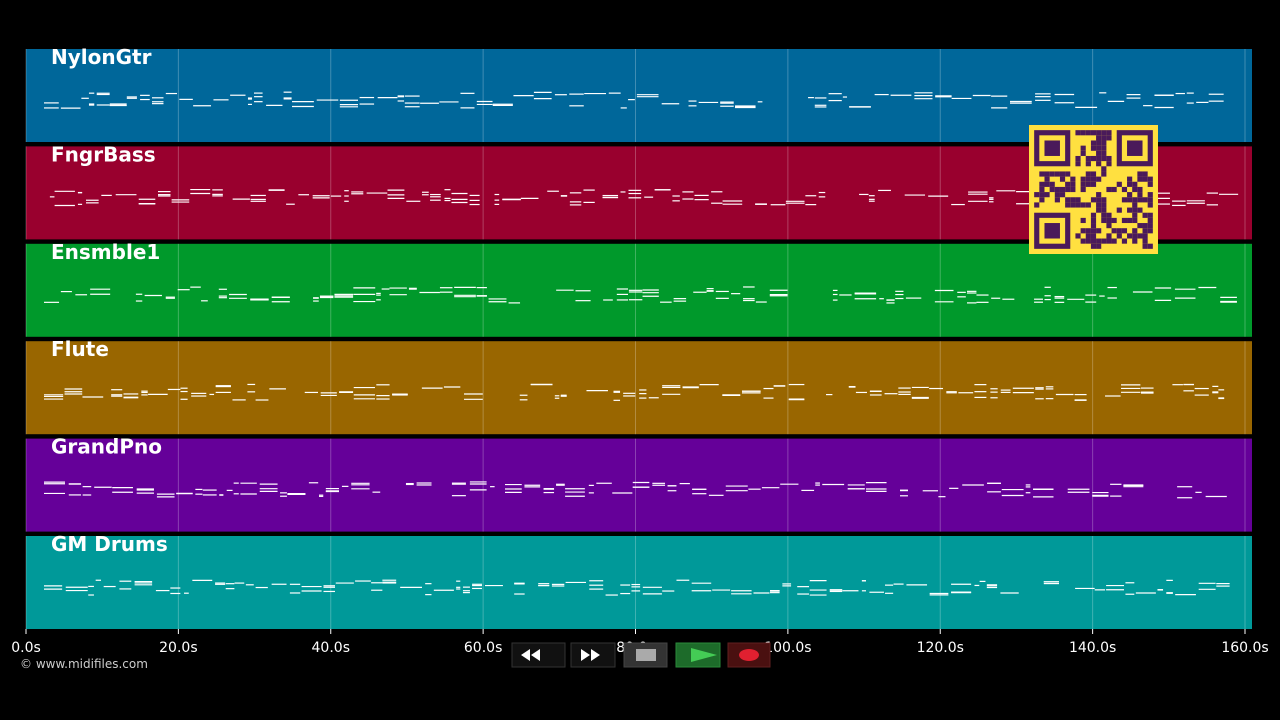 The height and width of the screenshot is (720, 1280). What do you see at coordinates (1135, 148) in the screenshot?
I see `qr-finder-core` at bounding box center [1135, 148].